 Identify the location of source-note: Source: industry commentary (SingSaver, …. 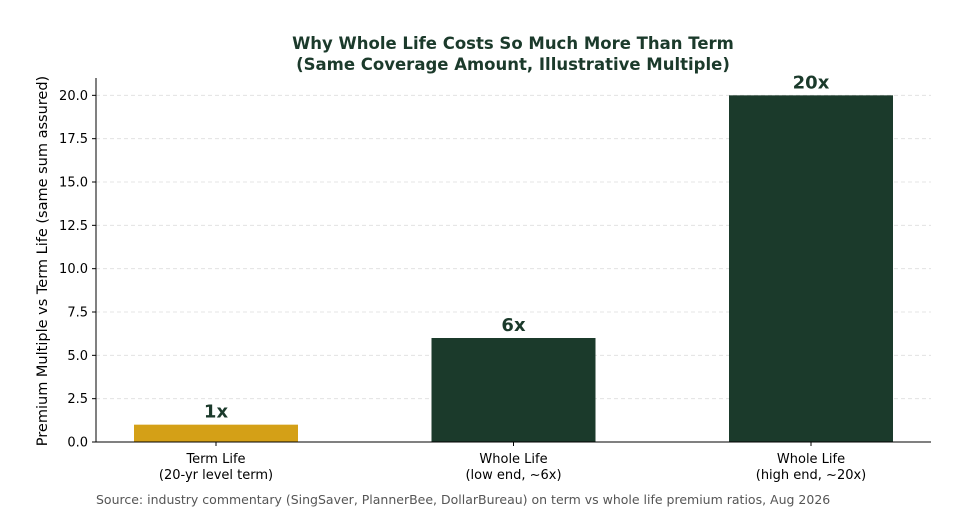
(463, 499).